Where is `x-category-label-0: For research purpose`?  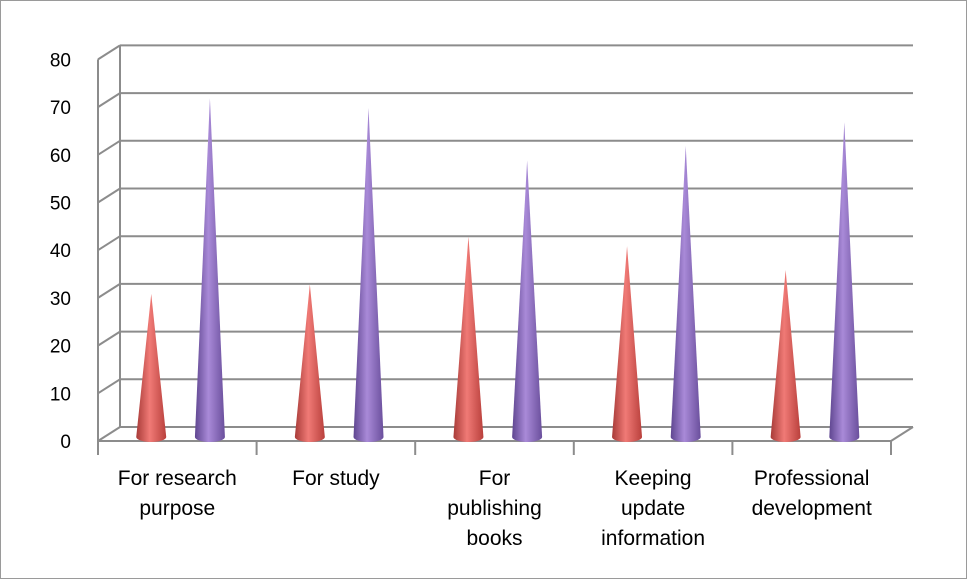 x-category-label-0: For research purpose is located at coordinates (177, 493).